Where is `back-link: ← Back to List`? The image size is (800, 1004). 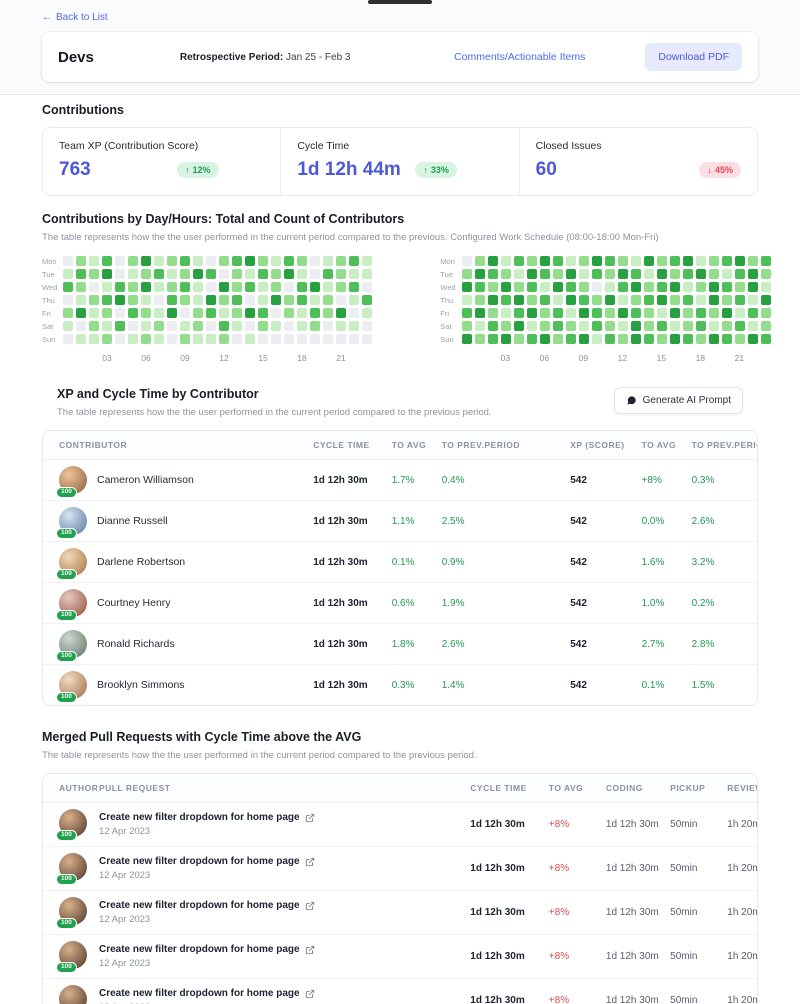
back-link: ← Back to List is located at coordinates (75, 17).